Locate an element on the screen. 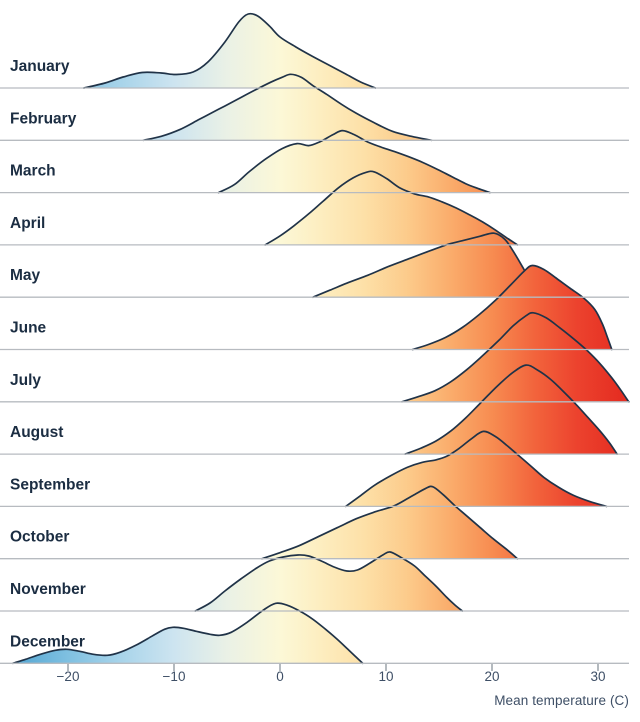  x-tick-label: 30 is located at coordinates (597, 676).